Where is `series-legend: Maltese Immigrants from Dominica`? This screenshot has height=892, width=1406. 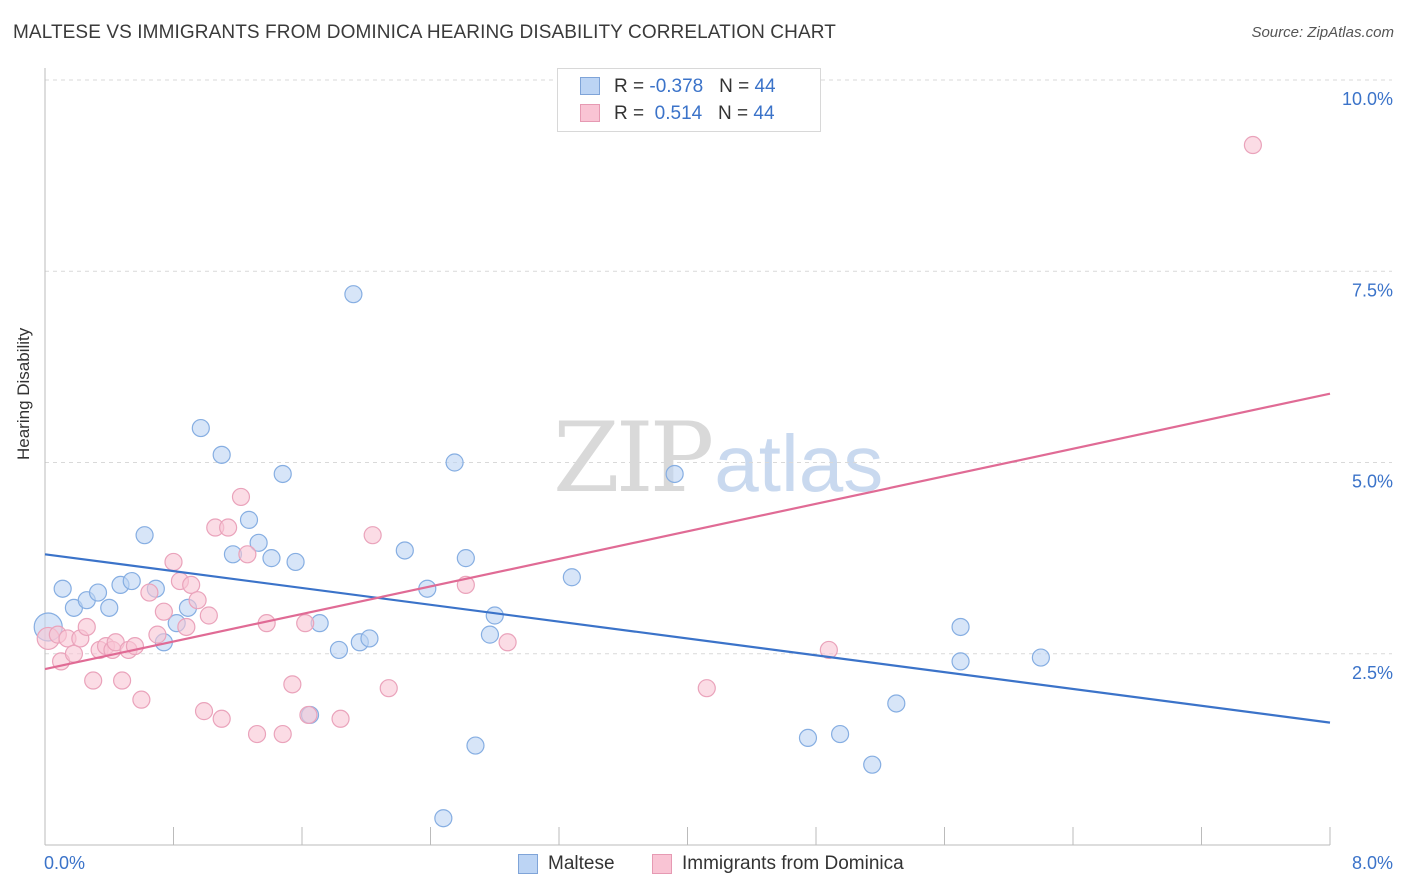
series-legend: Maltese Immigrants from Dominica is located at coordinates (703, 865).